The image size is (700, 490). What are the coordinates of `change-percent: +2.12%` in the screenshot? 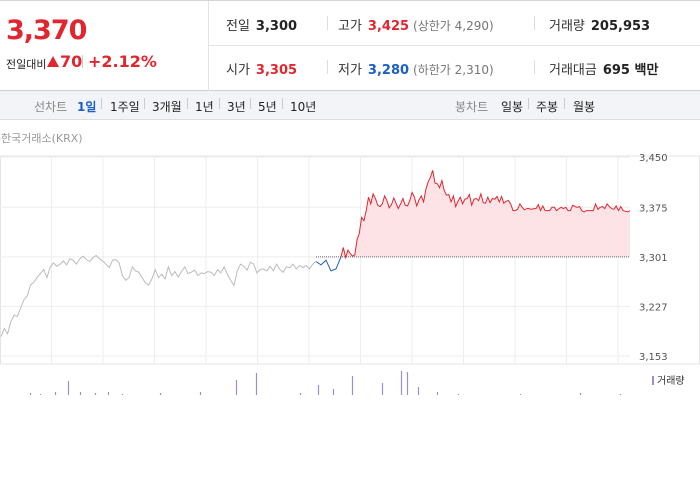 It's located at (122, 61).